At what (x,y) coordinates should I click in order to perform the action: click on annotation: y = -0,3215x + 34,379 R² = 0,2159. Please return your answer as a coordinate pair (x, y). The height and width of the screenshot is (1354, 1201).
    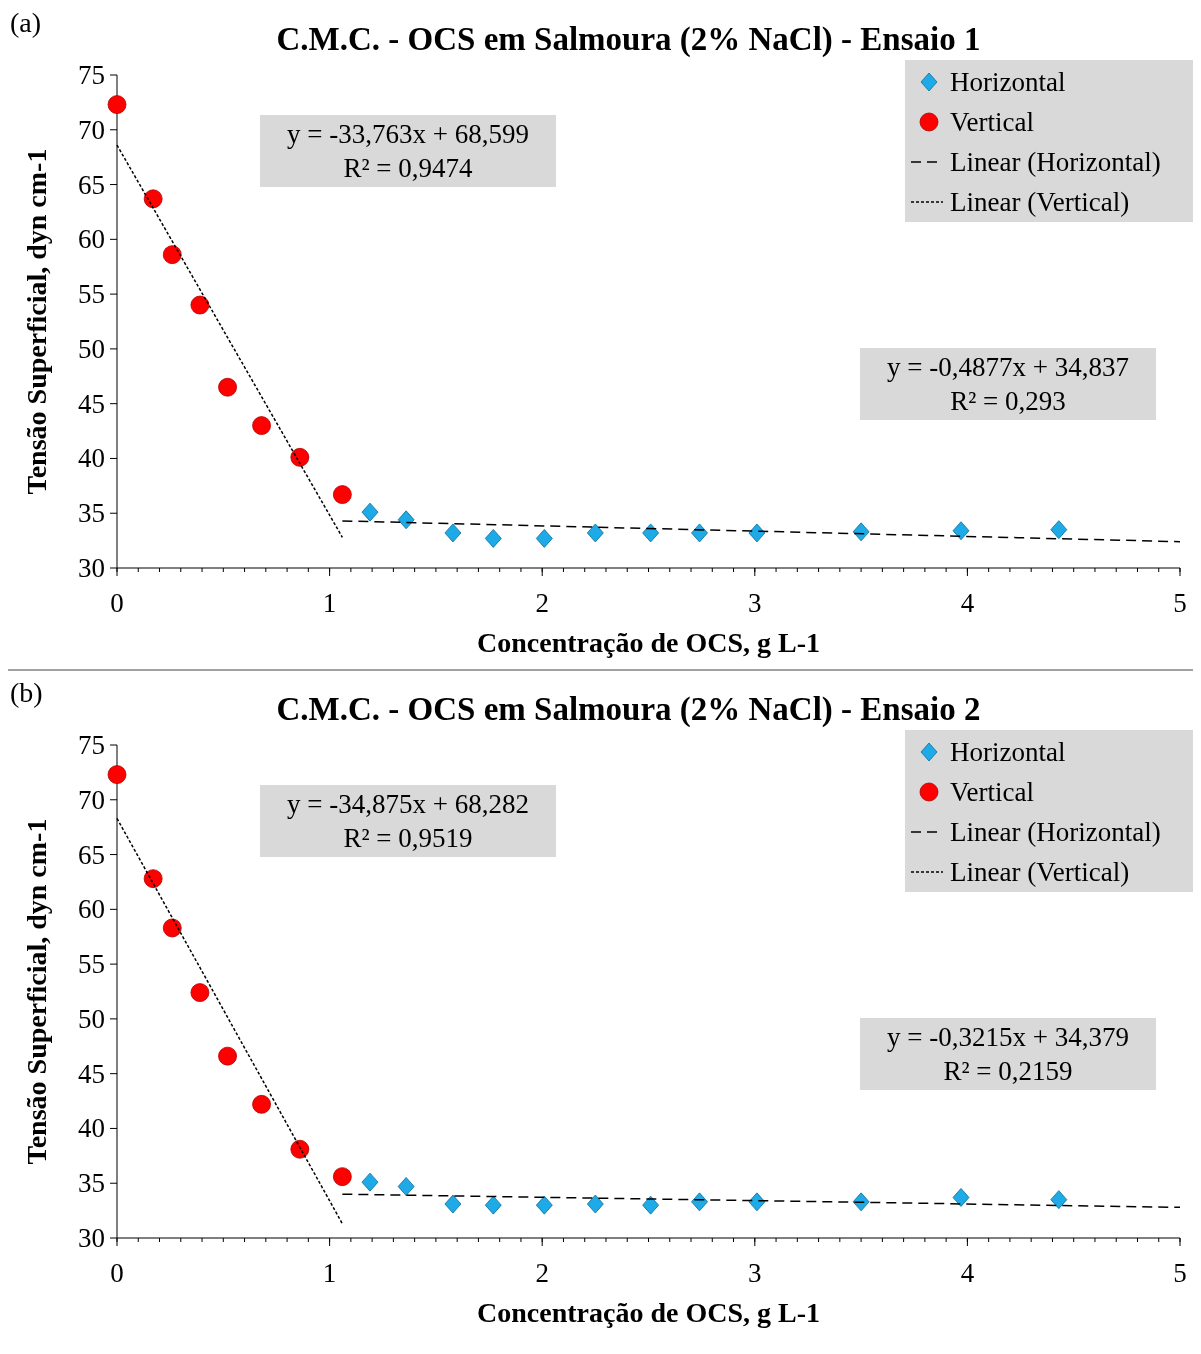
    Looking at the image, I should click on (1008, 1054).